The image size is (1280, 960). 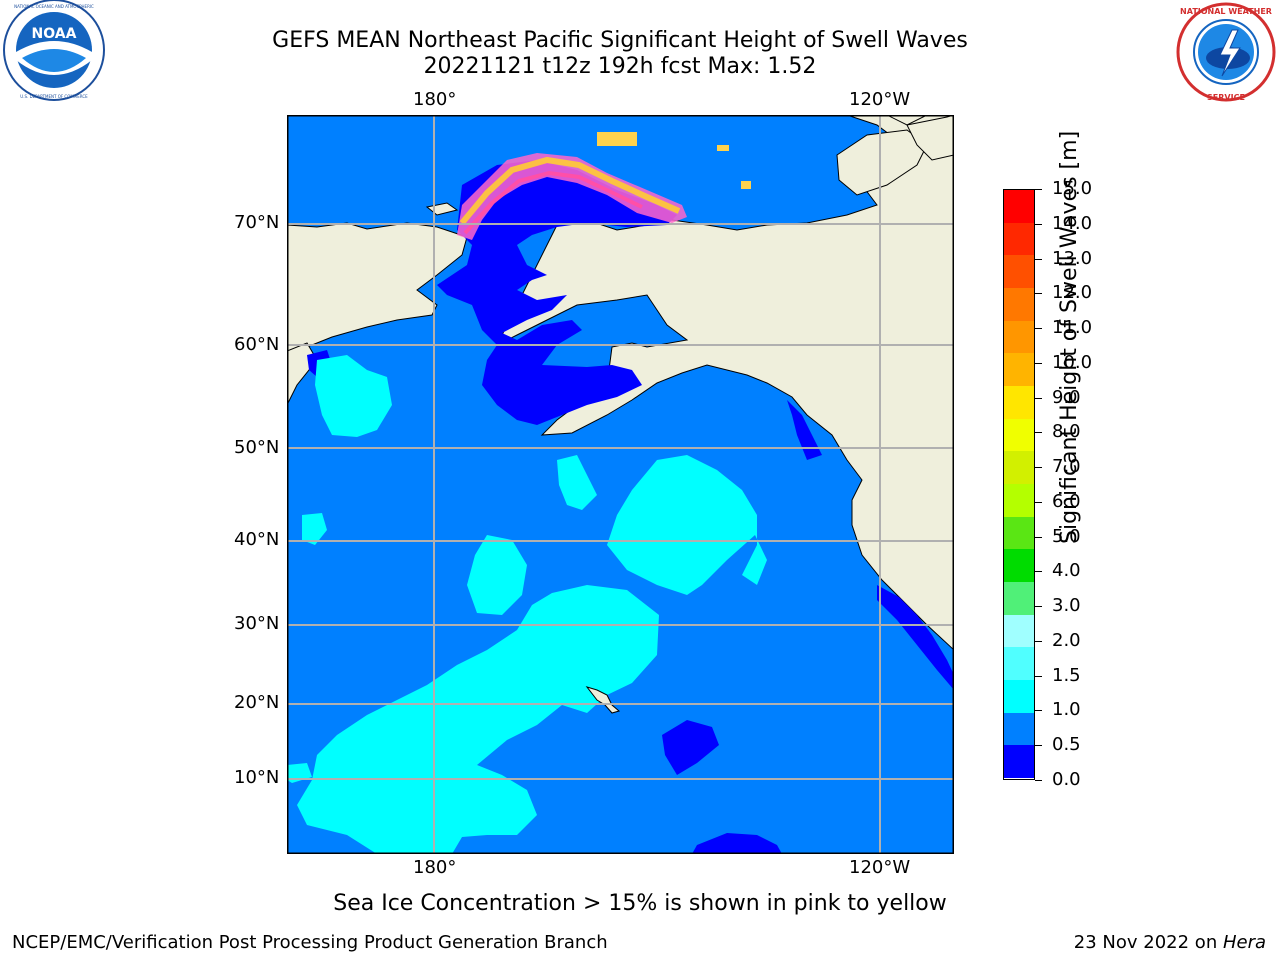 What do you see at coordinates (915, 637) in the screenshot?
I see `low-swell-west-coast` at bounding box center [915, 637].